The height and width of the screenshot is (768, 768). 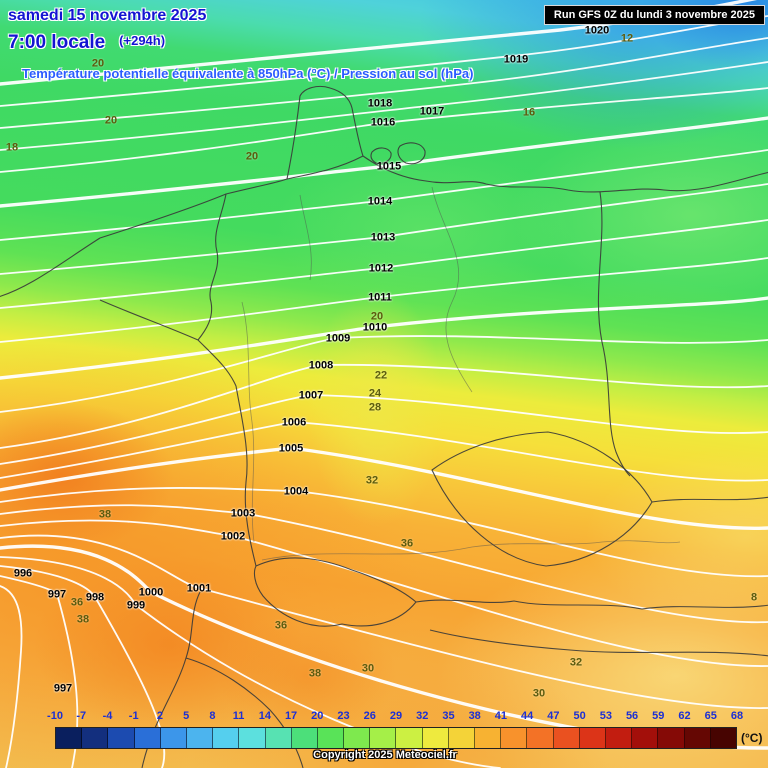 What do you see at coordinates (264, 716) in the screenshot?
I see `colorbar-tick: 14` at bounding box center [264, 716].